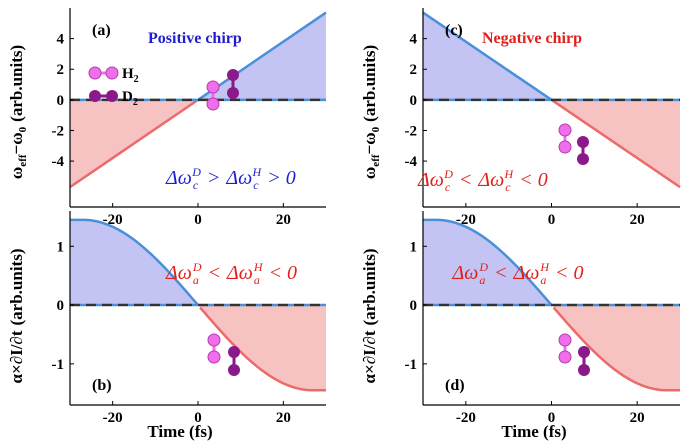  I want to click on series-line-positive-c, so click(487, 56).